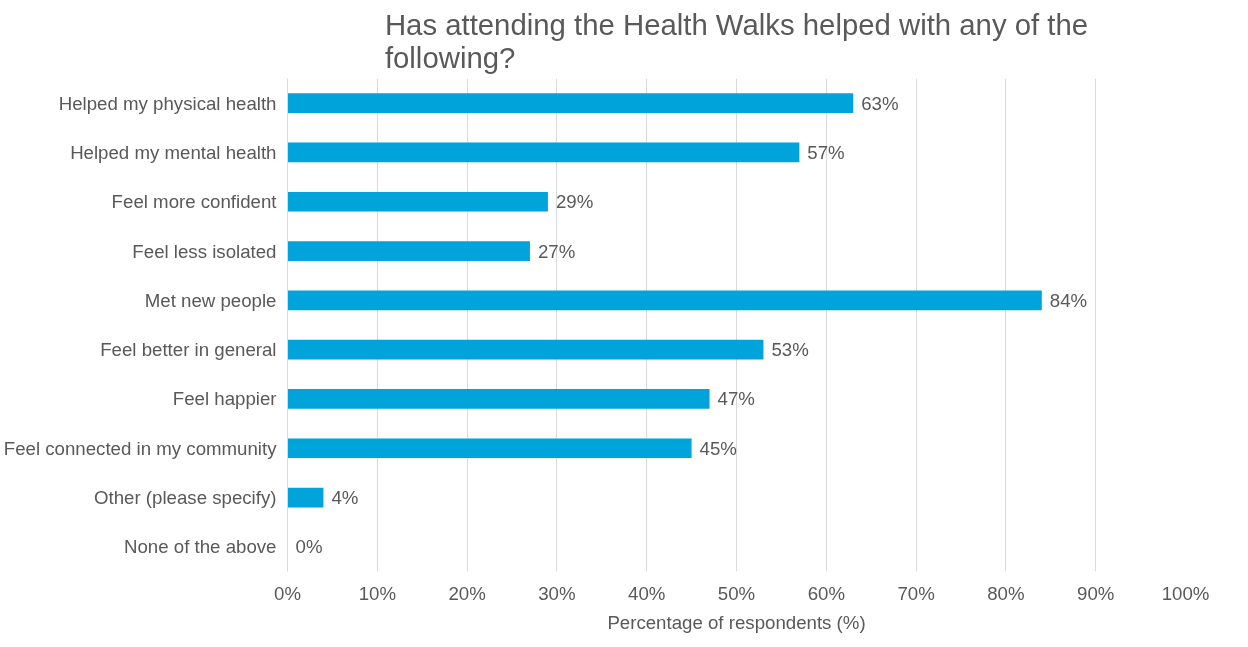 This screenshot has height=647, width=1248. Describe the element at coordinates (185, 498) in the screenshot. I see `y-tick-label: Other (please specify)` at that location.